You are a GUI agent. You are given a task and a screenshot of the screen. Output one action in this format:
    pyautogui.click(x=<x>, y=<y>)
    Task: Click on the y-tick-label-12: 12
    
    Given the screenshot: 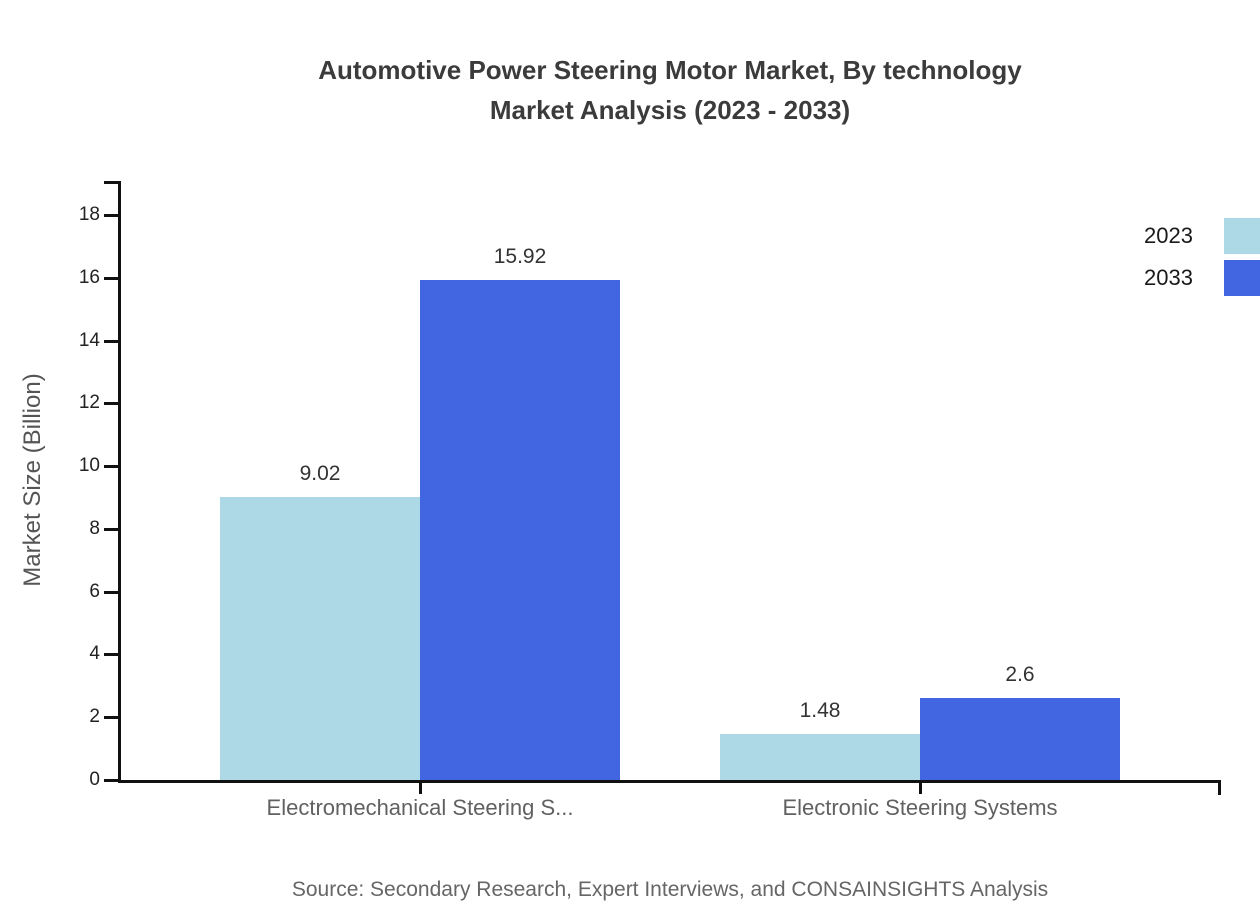 What is the action you would take?
    pyautogui.click(x=89, y=403)
    